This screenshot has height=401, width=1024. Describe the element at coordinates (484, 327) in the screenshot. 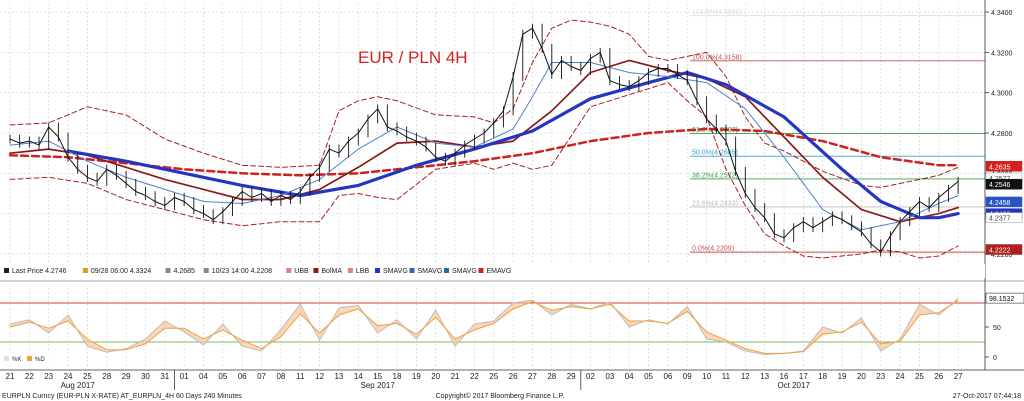

I see `d-line` at that location.